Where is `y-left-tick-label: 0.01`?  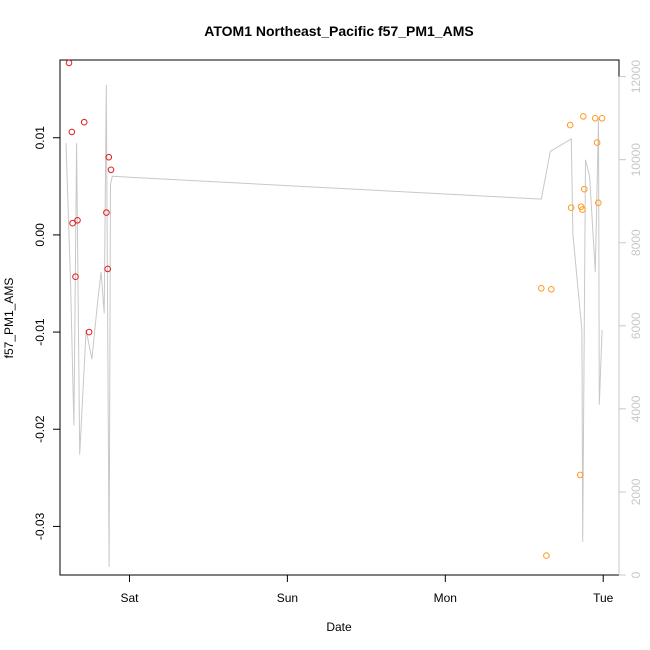
y-left-tick-label: 0.01 is located at coordinates (40, 138).